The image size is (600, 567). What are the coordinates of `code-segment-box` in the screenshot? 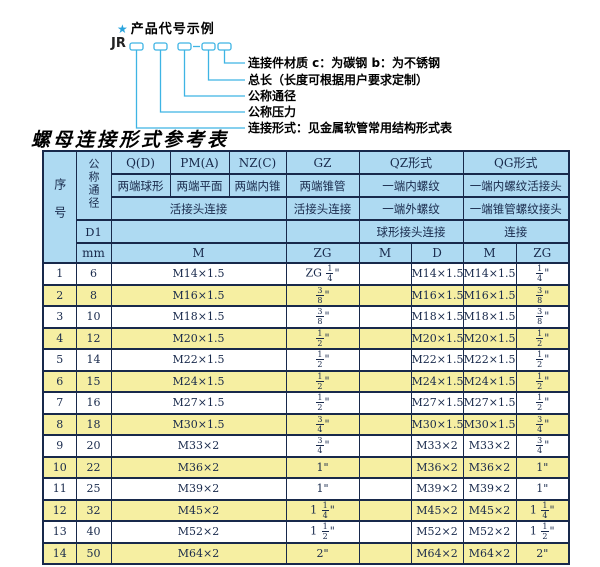 It's located at (224, 46).